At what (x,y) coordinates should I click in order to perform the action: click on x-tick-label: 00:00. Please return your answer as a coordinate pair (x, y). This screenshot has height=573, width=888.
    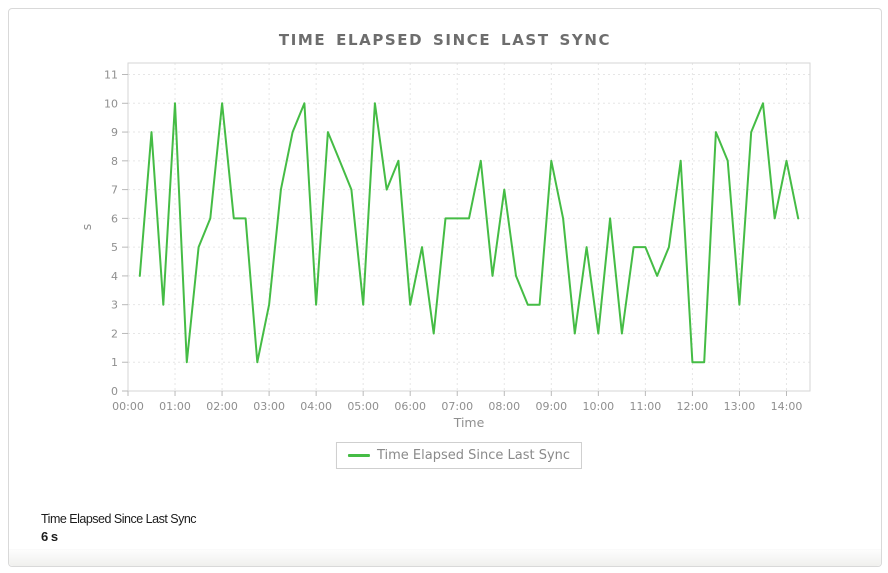
    Looking at the image, I should click on (128, 406).